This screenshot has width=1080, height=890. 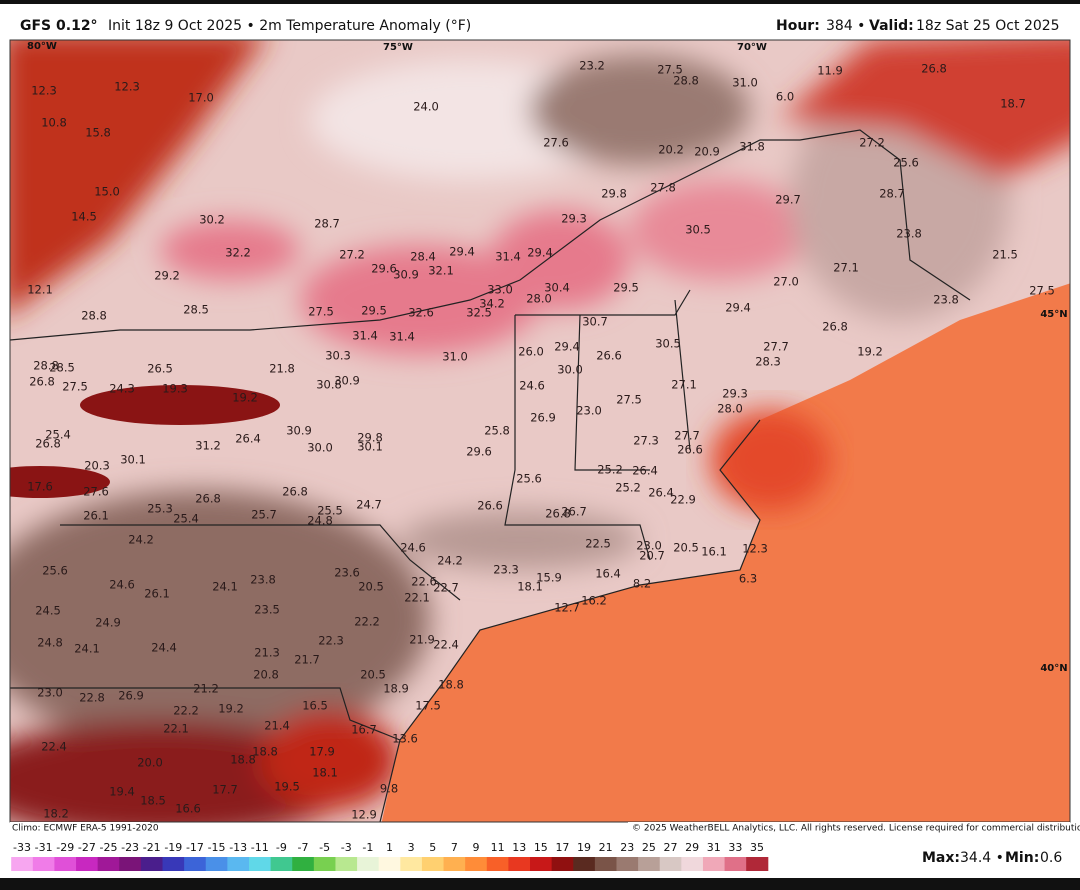 What do you see at coordinates (594, 601) in the screenshot?
I see `anomaly-value: 16.2` at bounding box center [594, 601].